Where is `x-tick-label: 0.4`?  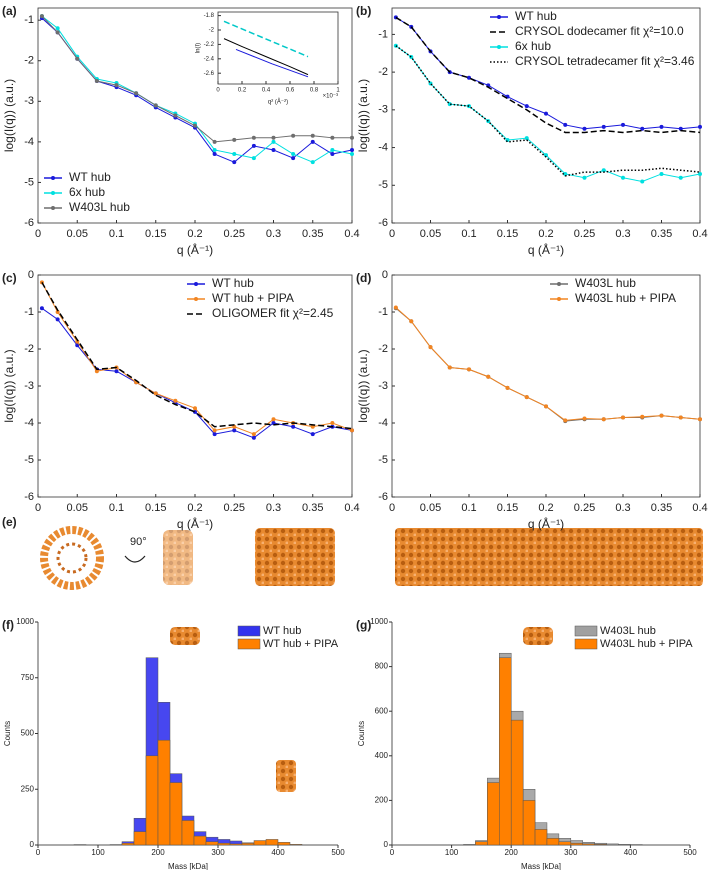 x-tick-label: 0.4 is located at coordinates (351, 508).